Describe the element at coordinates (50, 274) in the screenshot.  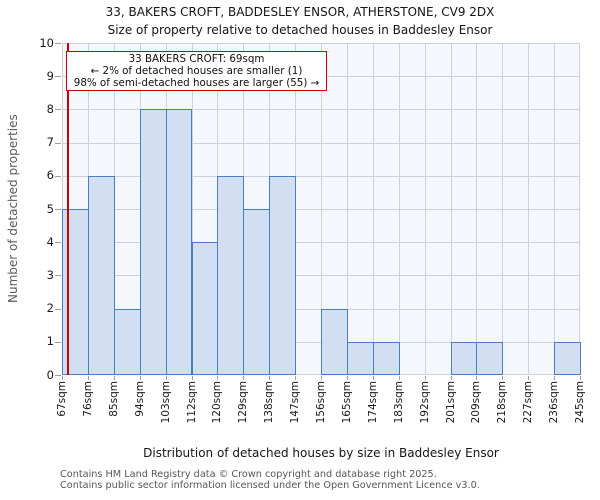
I see `y-tick-label: 3` at that location.